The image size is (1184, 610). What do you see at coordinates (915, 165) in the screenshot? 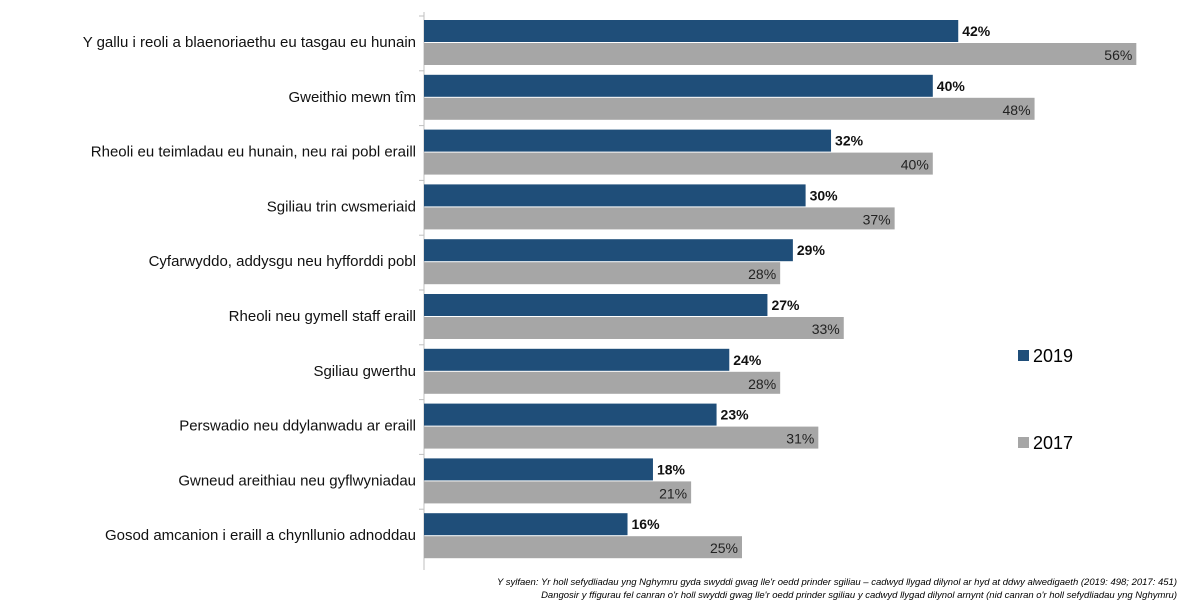
I see `data-label-2017: 40%` at bounding box center [915, 165].